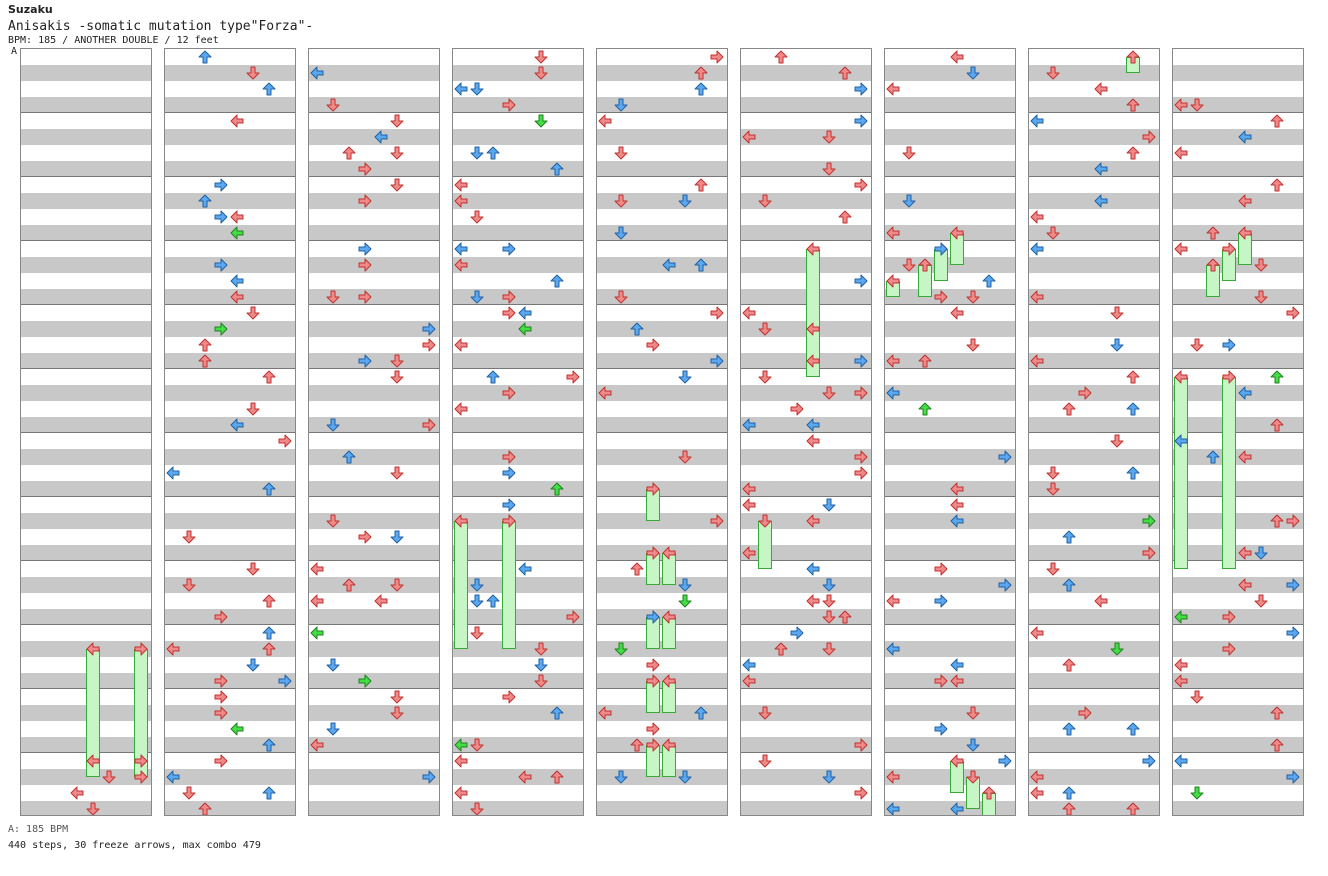 This screenshot has height=876, width=1328. Describe the element at coordinates (14, 51) in the screenshot. I see `bpm-marker: A` at that location.